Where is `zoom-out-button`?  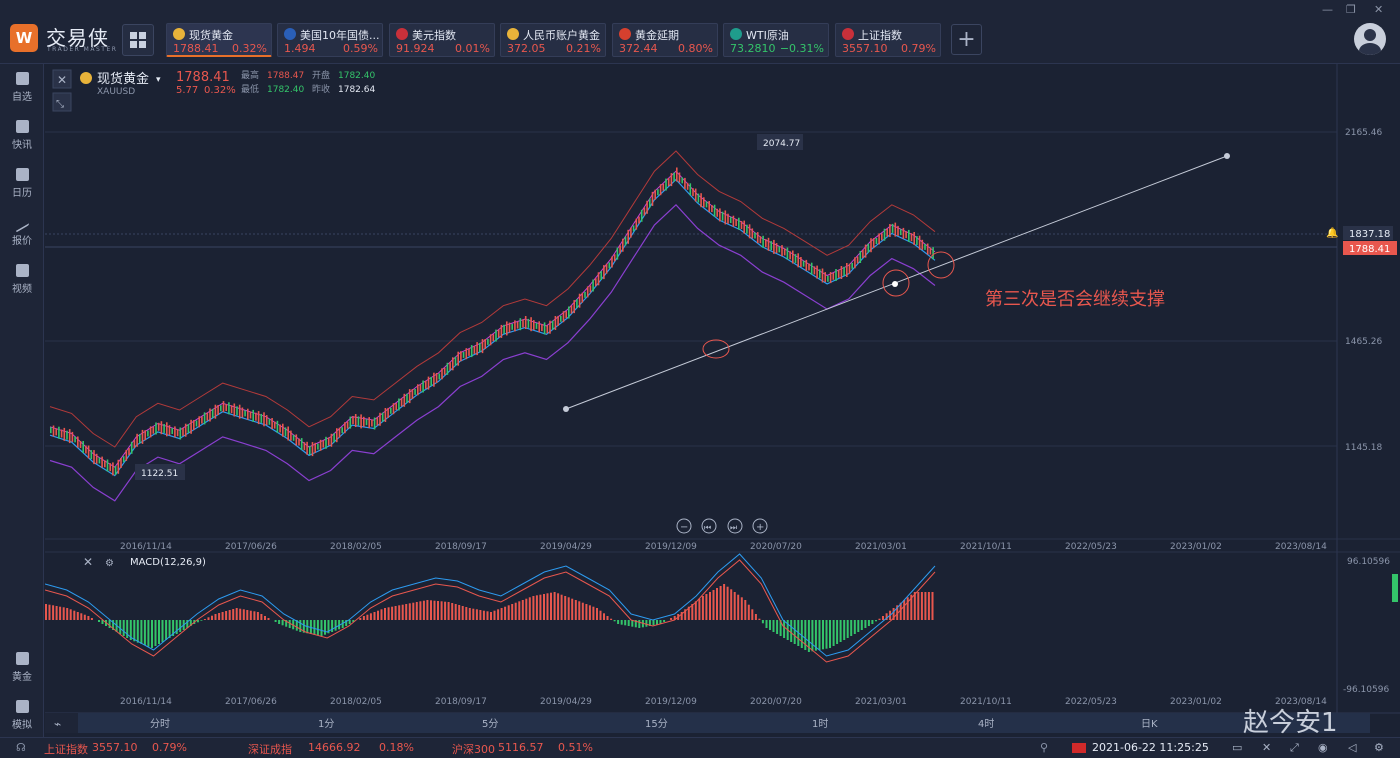
zoom-out-button is located at coordinates (684, 526).